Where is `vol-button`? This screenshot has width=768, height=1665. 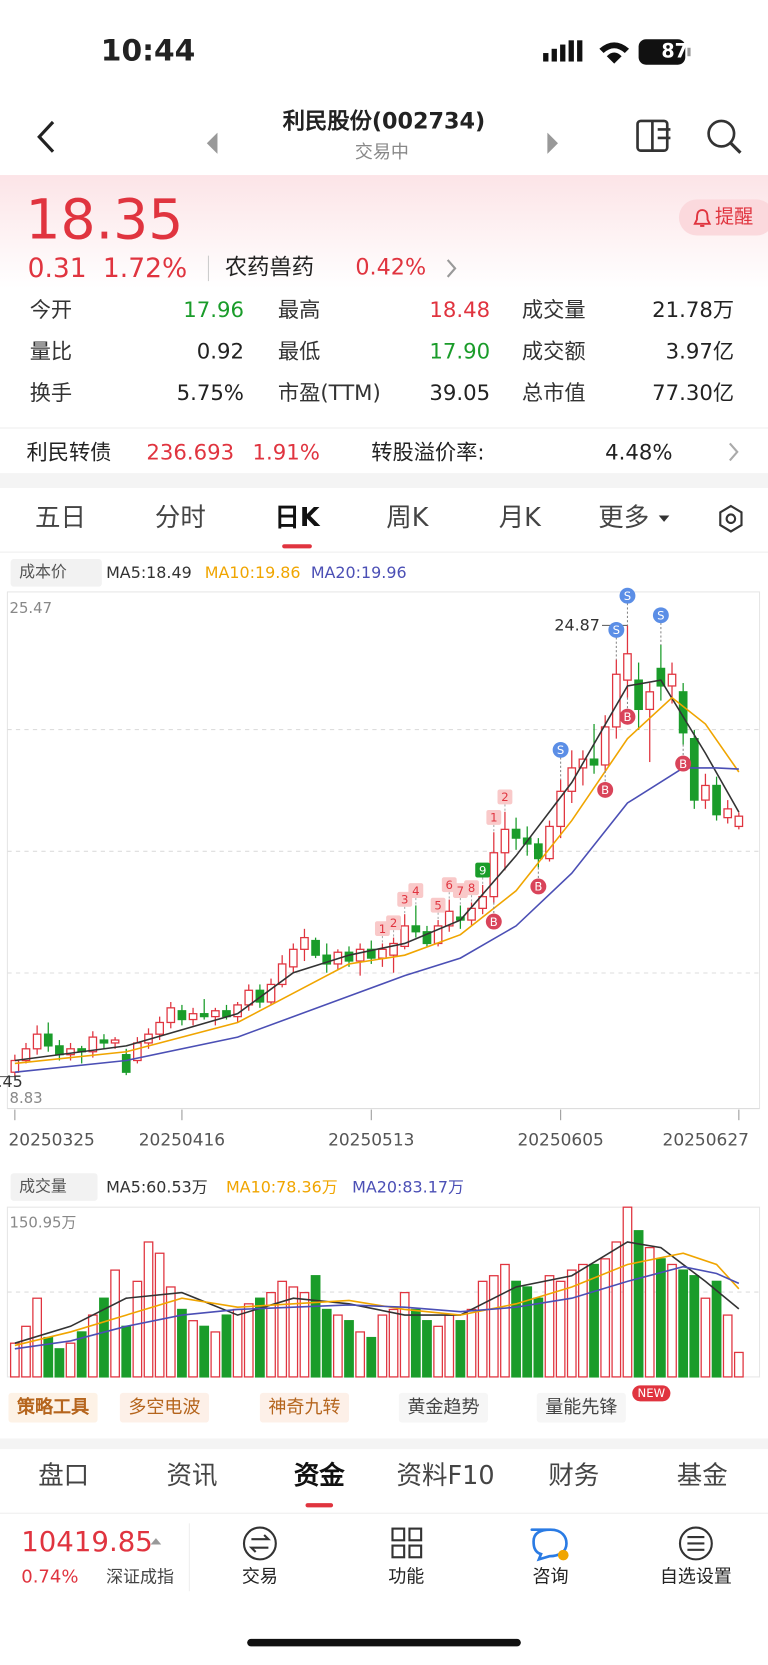
vol-button is located at coordinates (54, 1187).